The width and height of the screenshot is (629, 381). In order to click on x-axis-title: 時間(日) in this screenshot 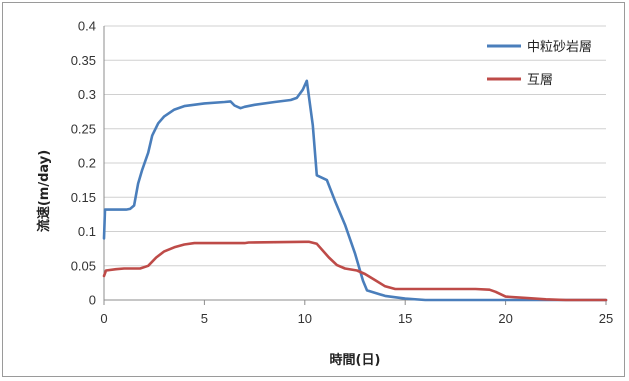, I will do `click(355, 360)`.